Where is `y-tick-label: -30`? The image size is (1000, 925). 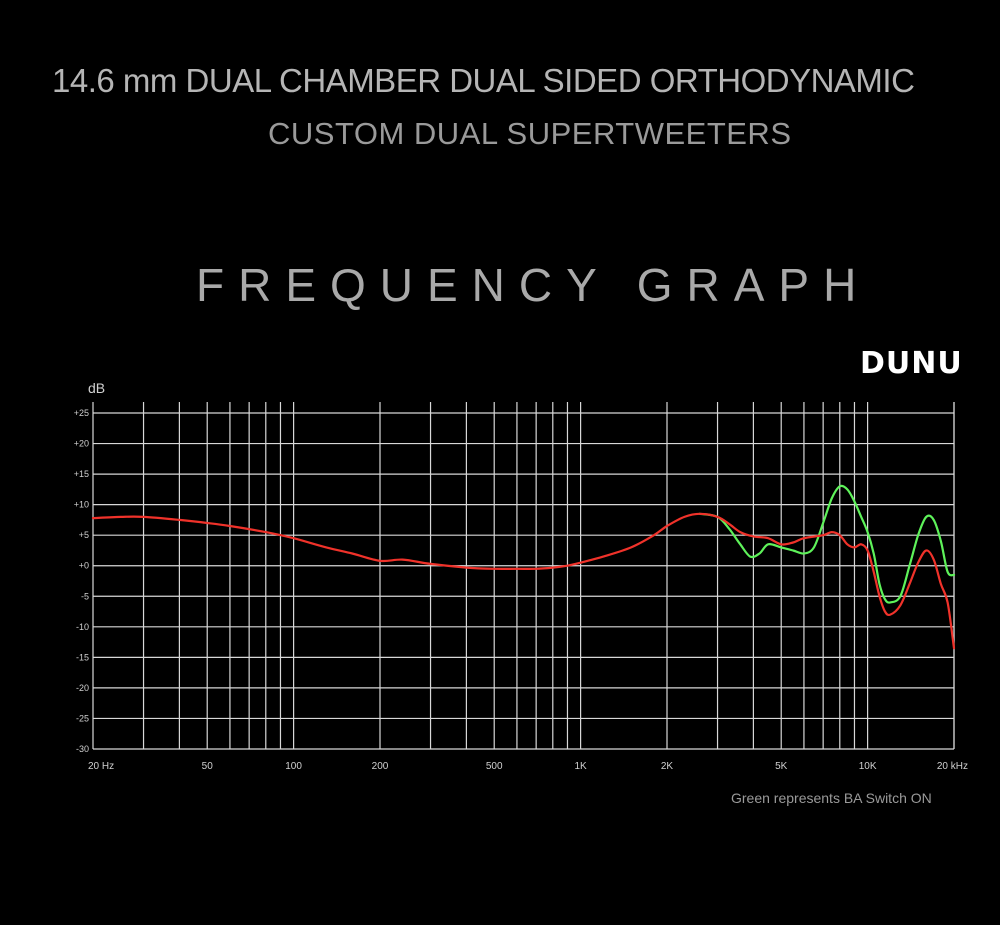
y-tick-label: -30 is located at coordinates (82, 749).